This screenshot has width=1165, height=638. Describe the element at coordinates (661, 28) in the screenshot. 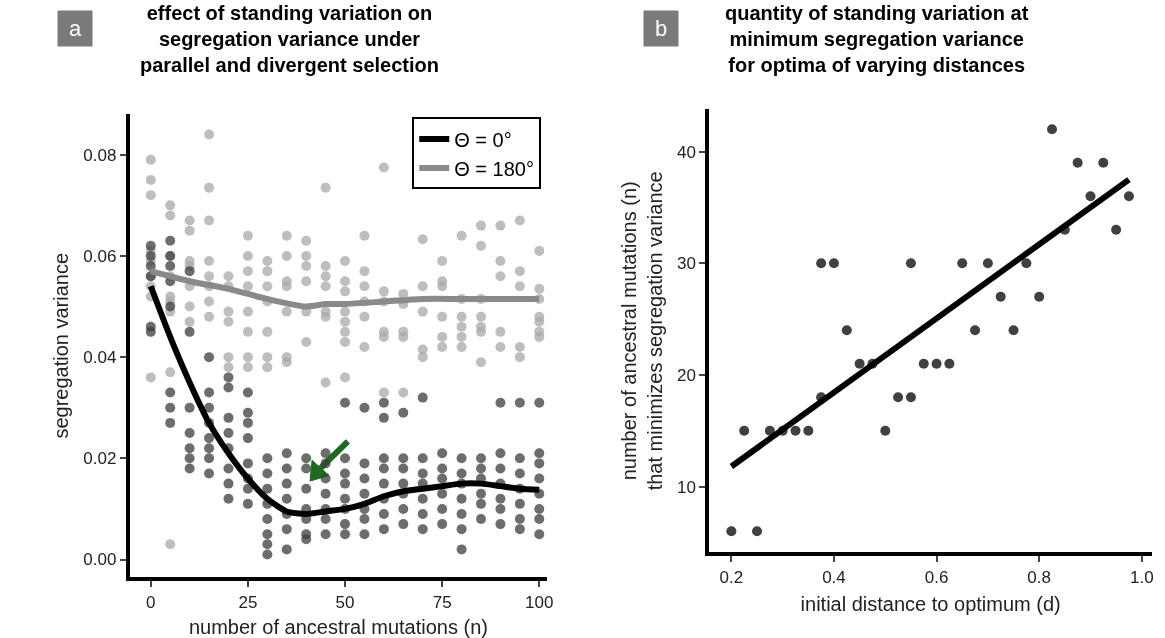

I see `text: b` at that location.